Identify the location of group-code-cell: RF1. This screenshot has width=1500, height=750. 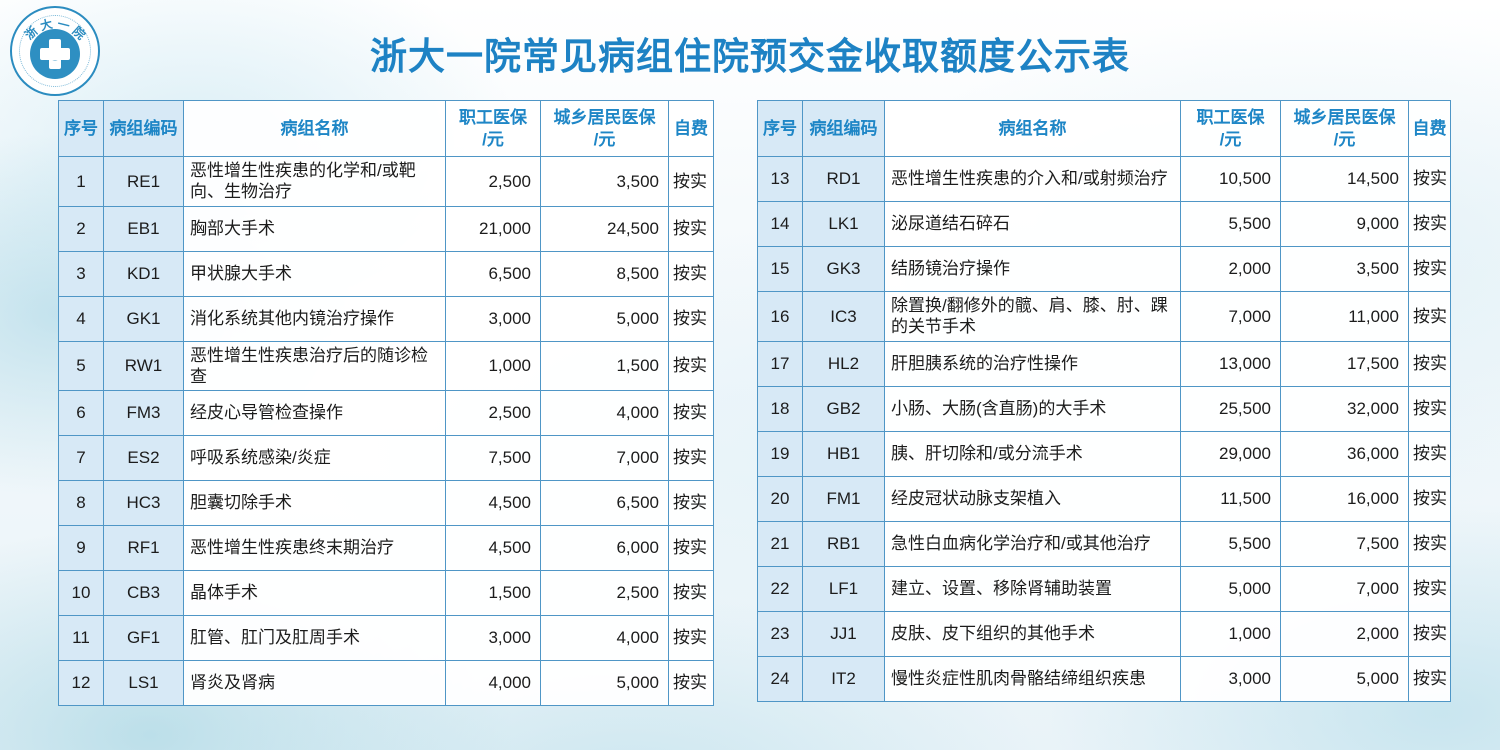
(143, 548).